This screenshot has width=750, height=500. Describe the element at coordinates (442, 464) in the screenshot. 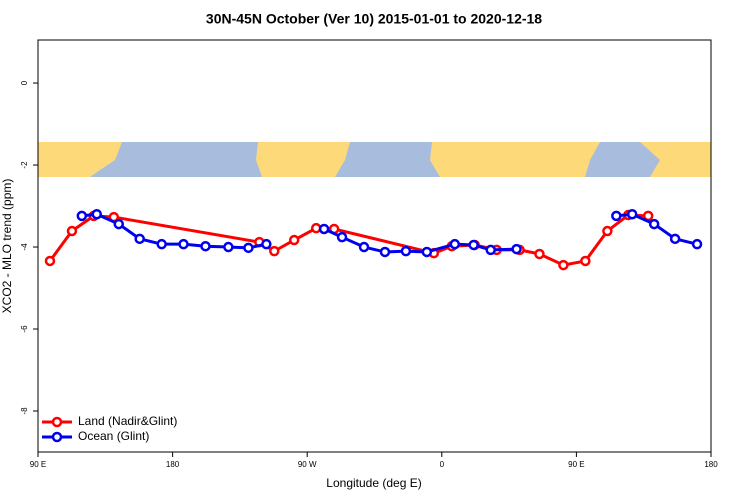

I see `x-tick-label: 0` at that location.